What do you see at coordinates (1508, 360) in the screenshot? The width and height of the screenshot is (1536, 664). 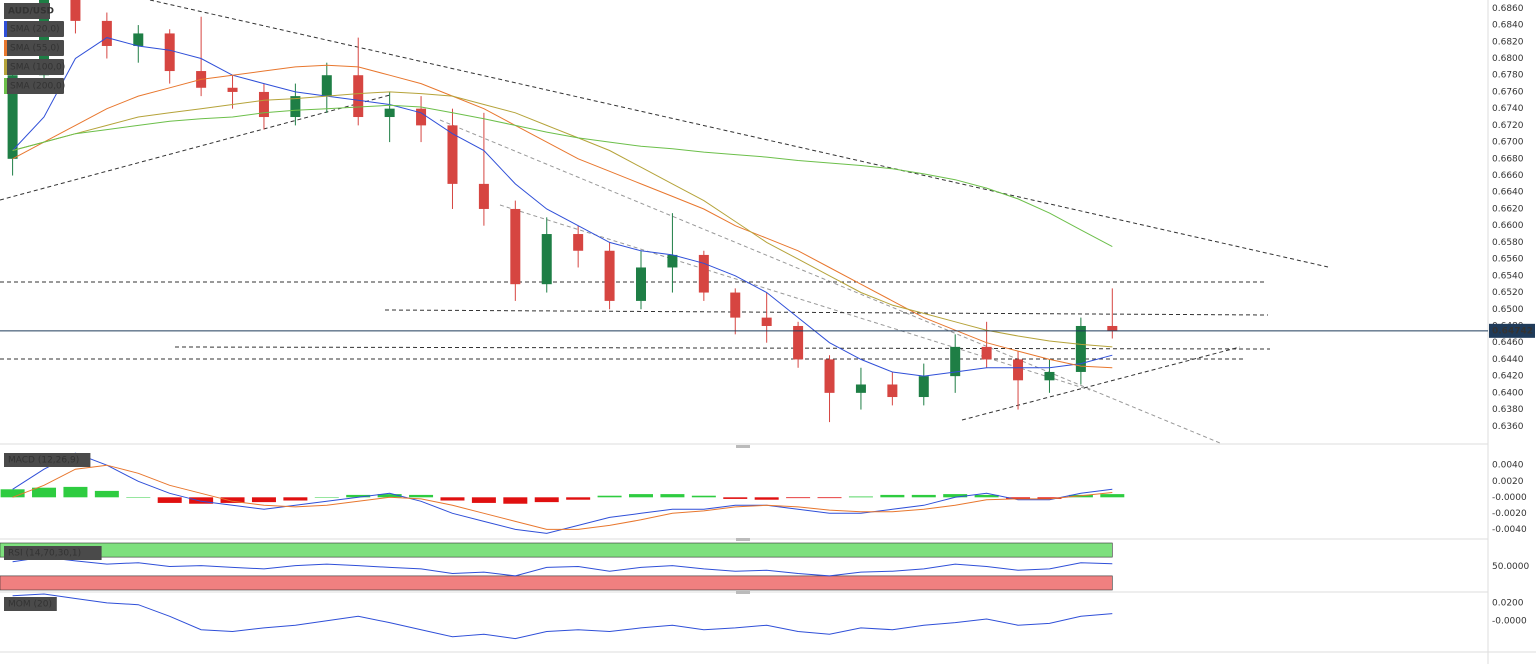 I see `y-tick-label: 0.6440` at bounding box center [1508, 360].